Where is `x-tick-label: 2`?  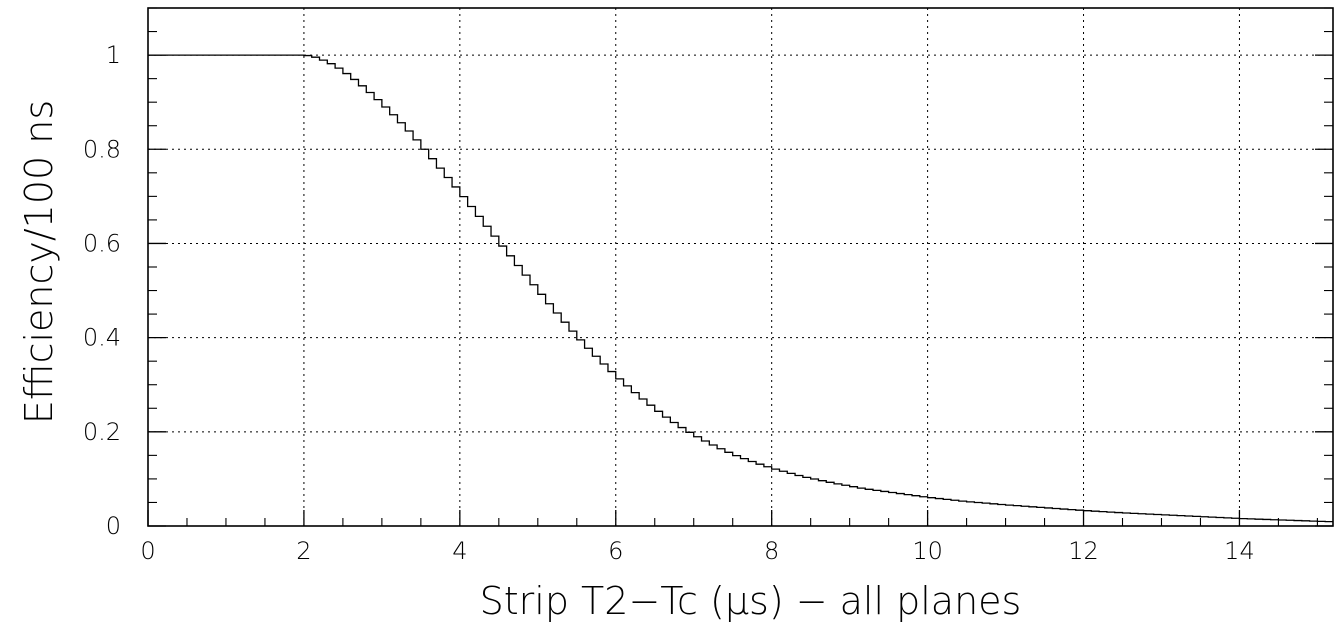
x-tick-label: 2 is located at coordinates (303, 551).